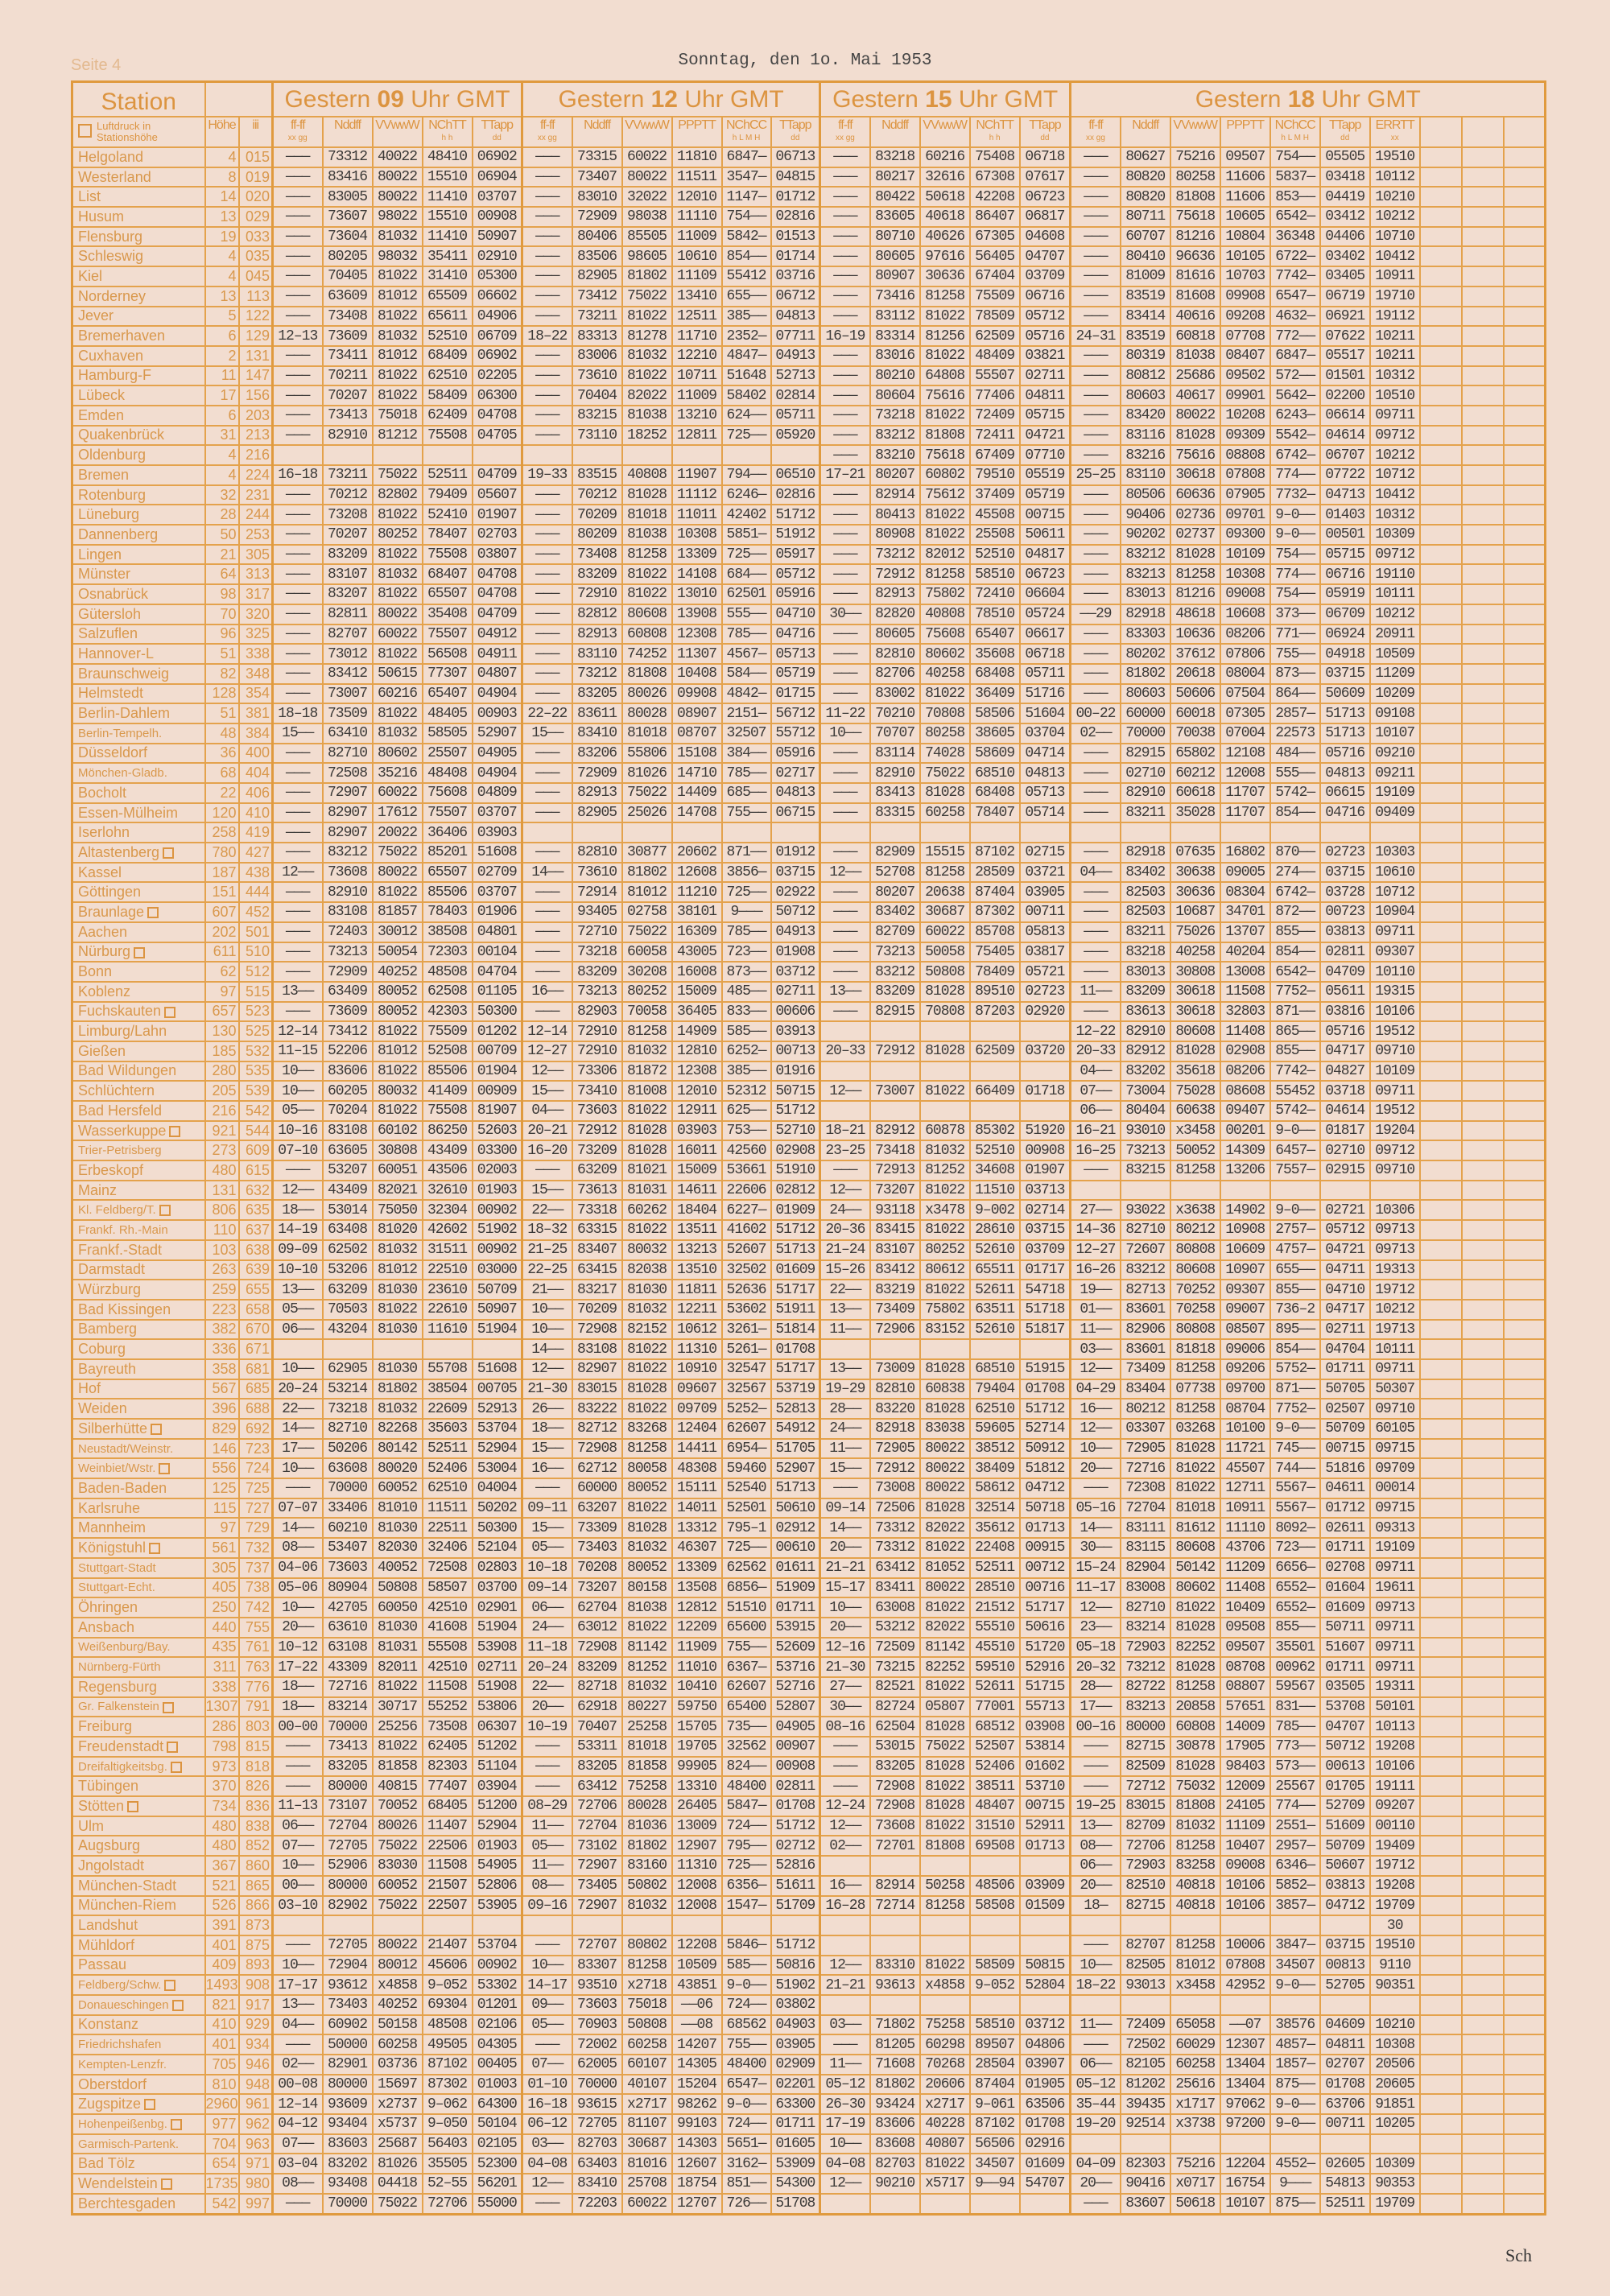 Image resolution: width=1610 pixels, height=2296 pixels. What do you see at coordinates (1195, 355) in the screenshot?
I see `observation-cell: 81038` at bounding box center [1195, 355].